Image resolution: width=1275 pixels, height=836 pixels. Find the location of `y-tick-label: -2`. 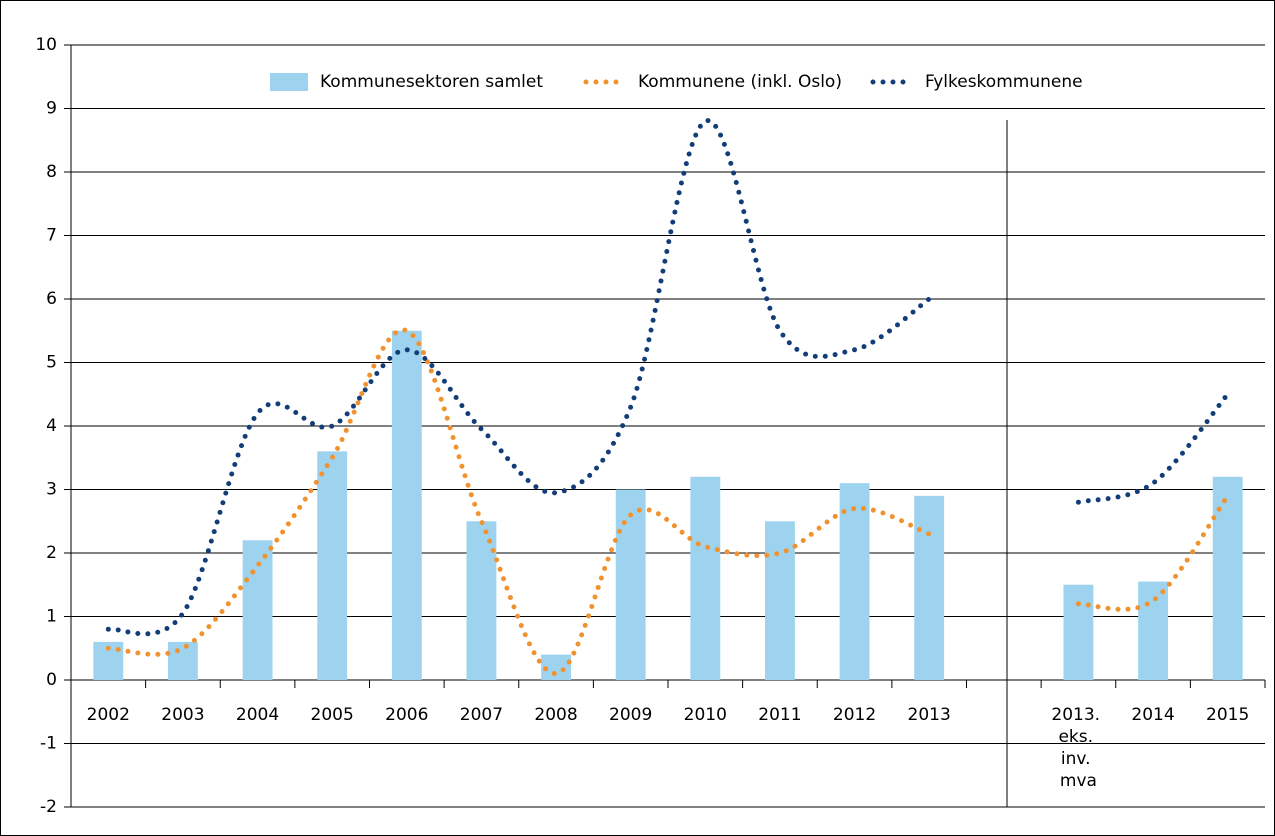

y-tick-label: -2 is located at coordinates (48, 807).